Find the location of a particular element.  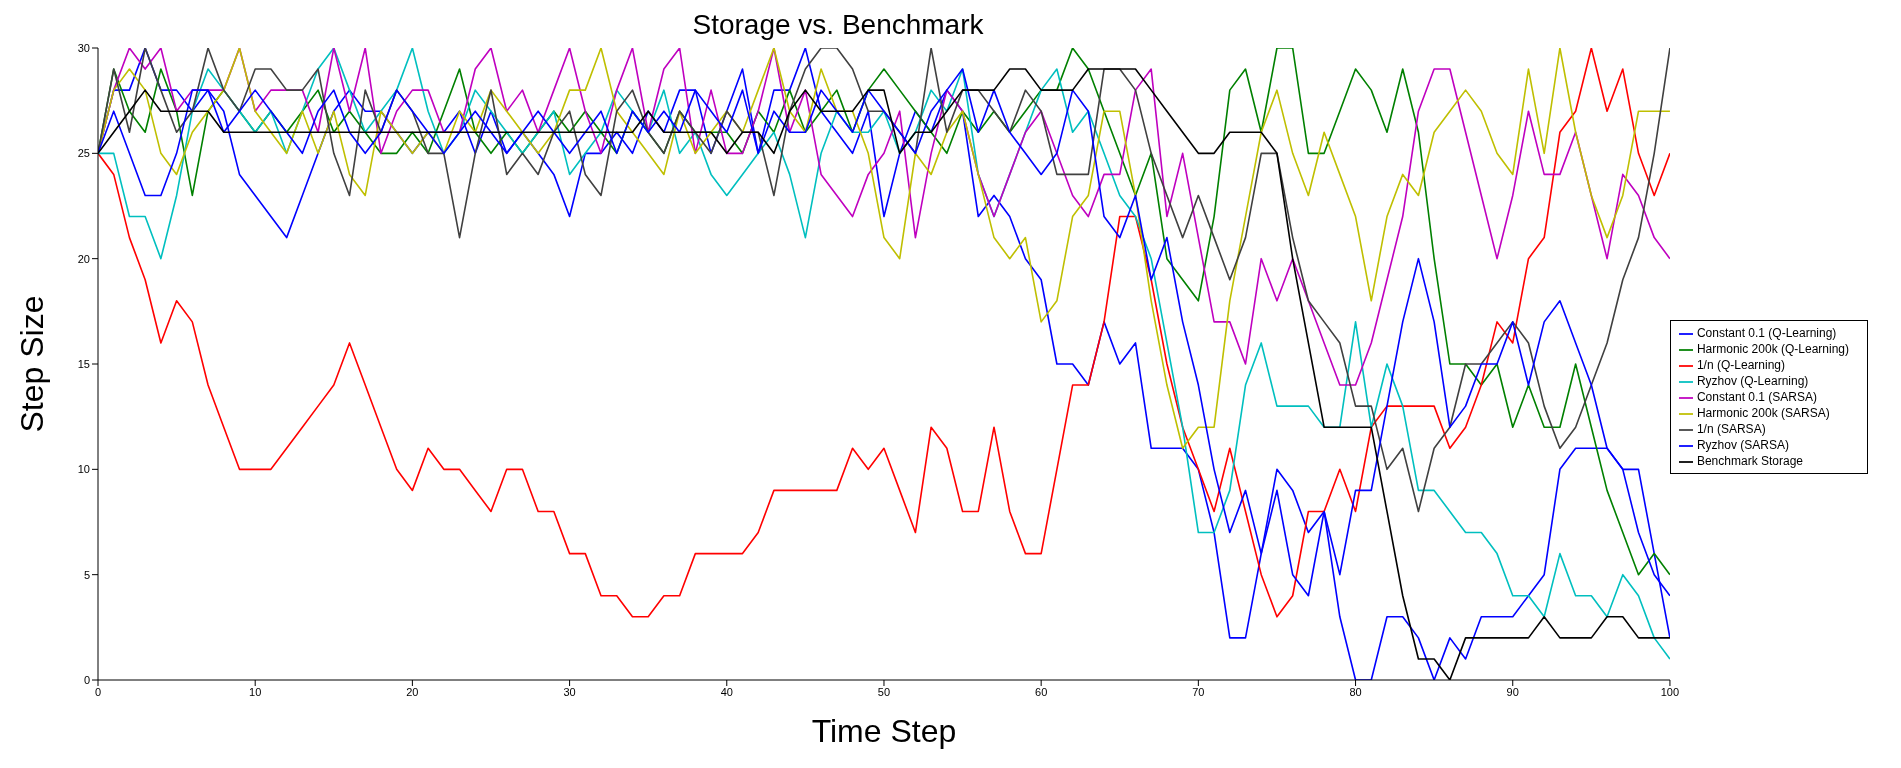

y-tick-label: 10 is located at coordinates (83, 469).